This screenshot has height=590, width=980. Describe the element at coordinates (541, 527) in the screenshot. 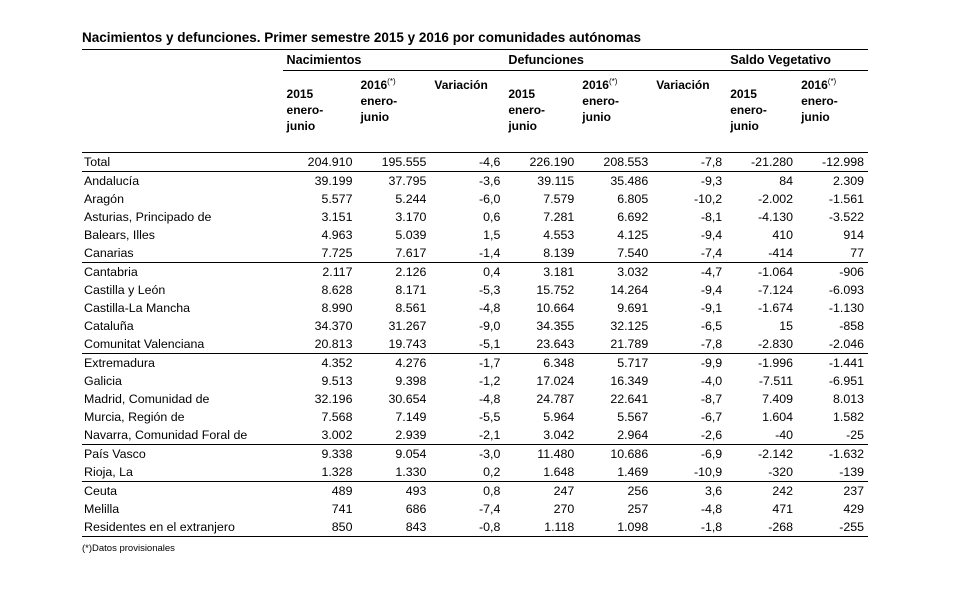

I see `defunciones-2015: 1.118` at that location.